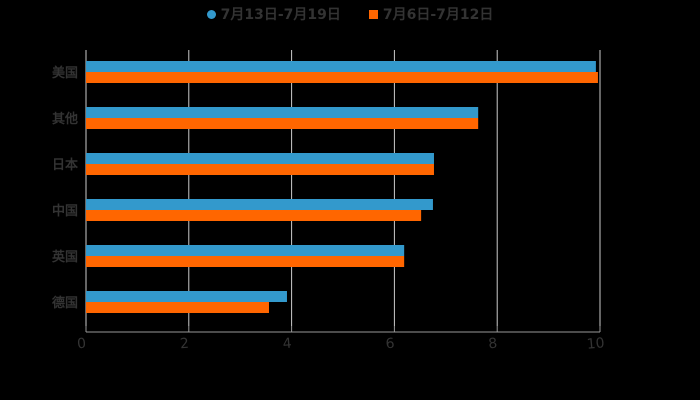  Describe the element at coordinates (350, 14) in the screenshot. I see `chart-legend: 7月13日-7月19日 7月6日-7月12日` at that location.